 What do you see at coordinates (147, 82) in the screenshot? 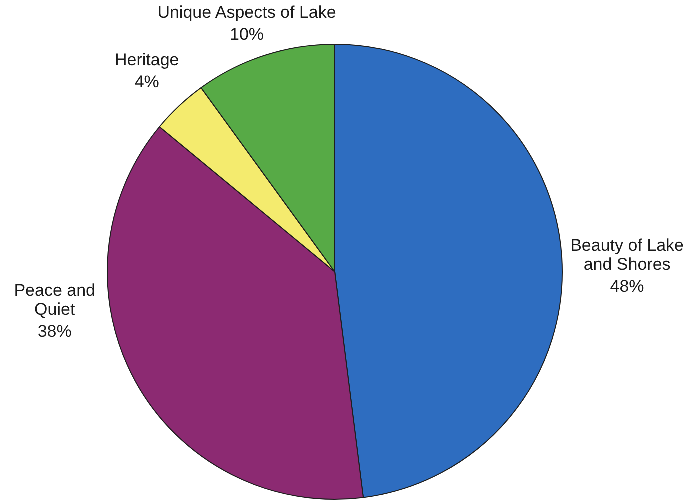
I see `data-label: 4%` at bounding box center [147, 82].